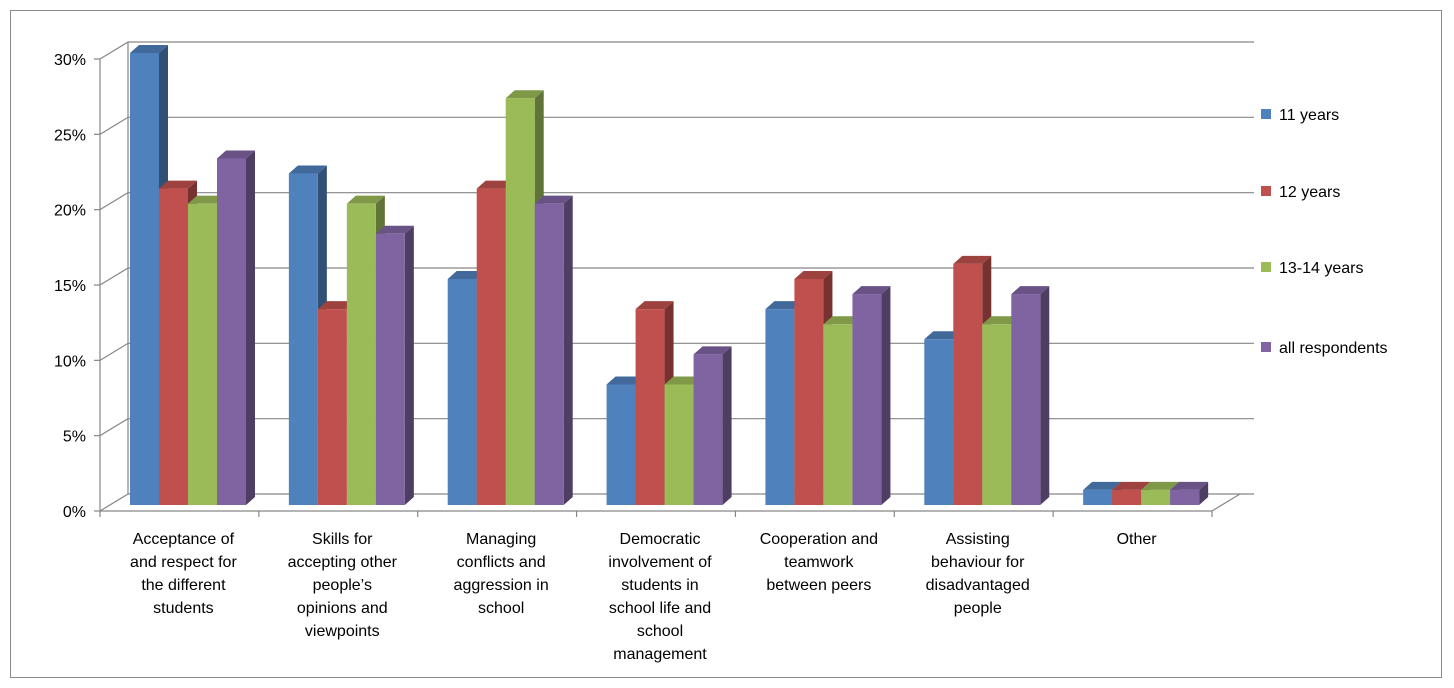 The height and width of the screenshot is (688, 1454). What do you see at coordinates (70, 211) in the screenshot?
I see `y-tick-label: 20%` at bounding box center [70, 211].